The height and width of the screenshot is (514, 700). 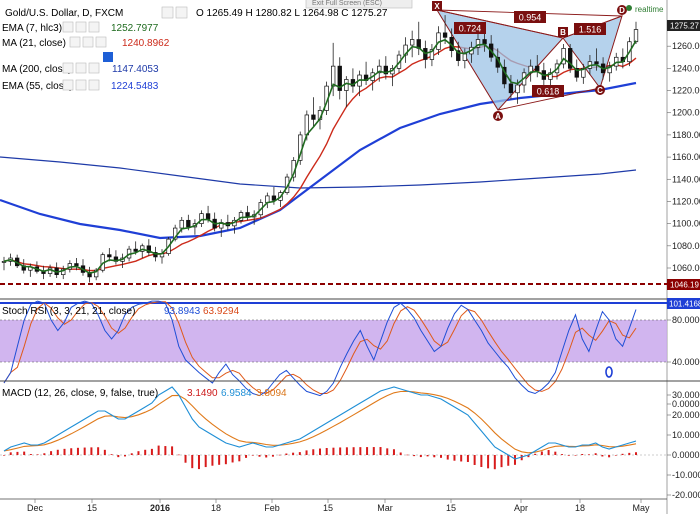 I want to click on harmonic-ratio-box, so click(x=590, y=29).